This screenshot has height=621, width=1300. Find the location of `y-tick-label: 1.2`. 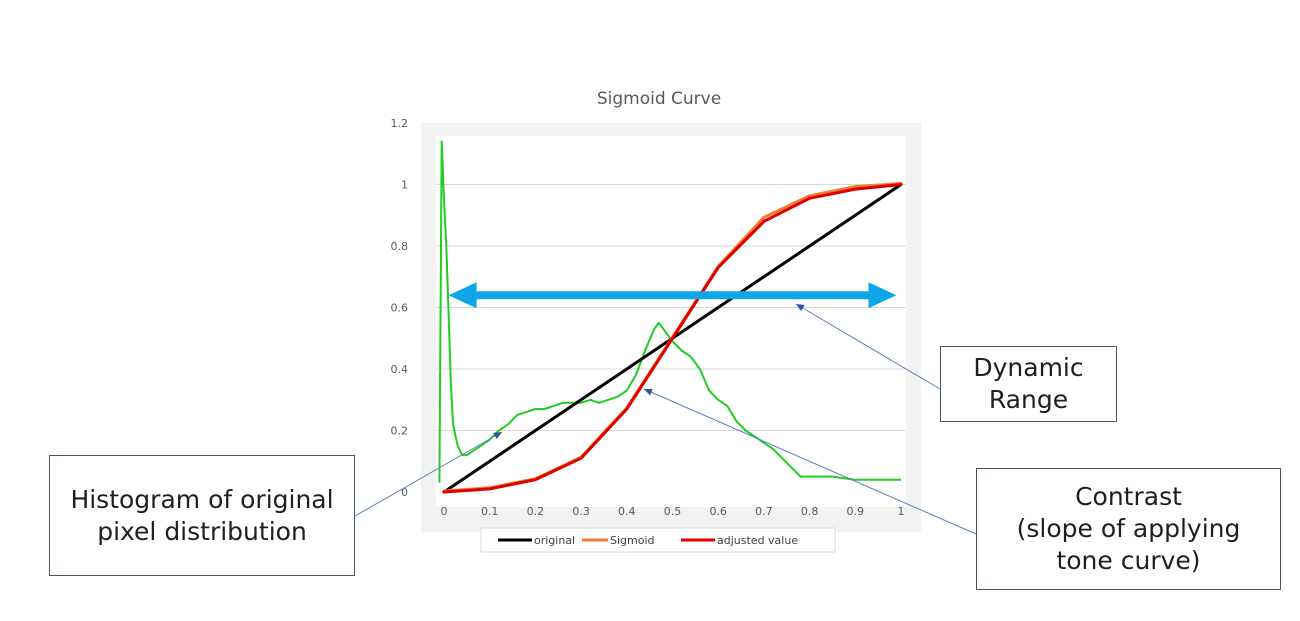

y-tick-label: 1.2 is located at coordinates (400, 123).